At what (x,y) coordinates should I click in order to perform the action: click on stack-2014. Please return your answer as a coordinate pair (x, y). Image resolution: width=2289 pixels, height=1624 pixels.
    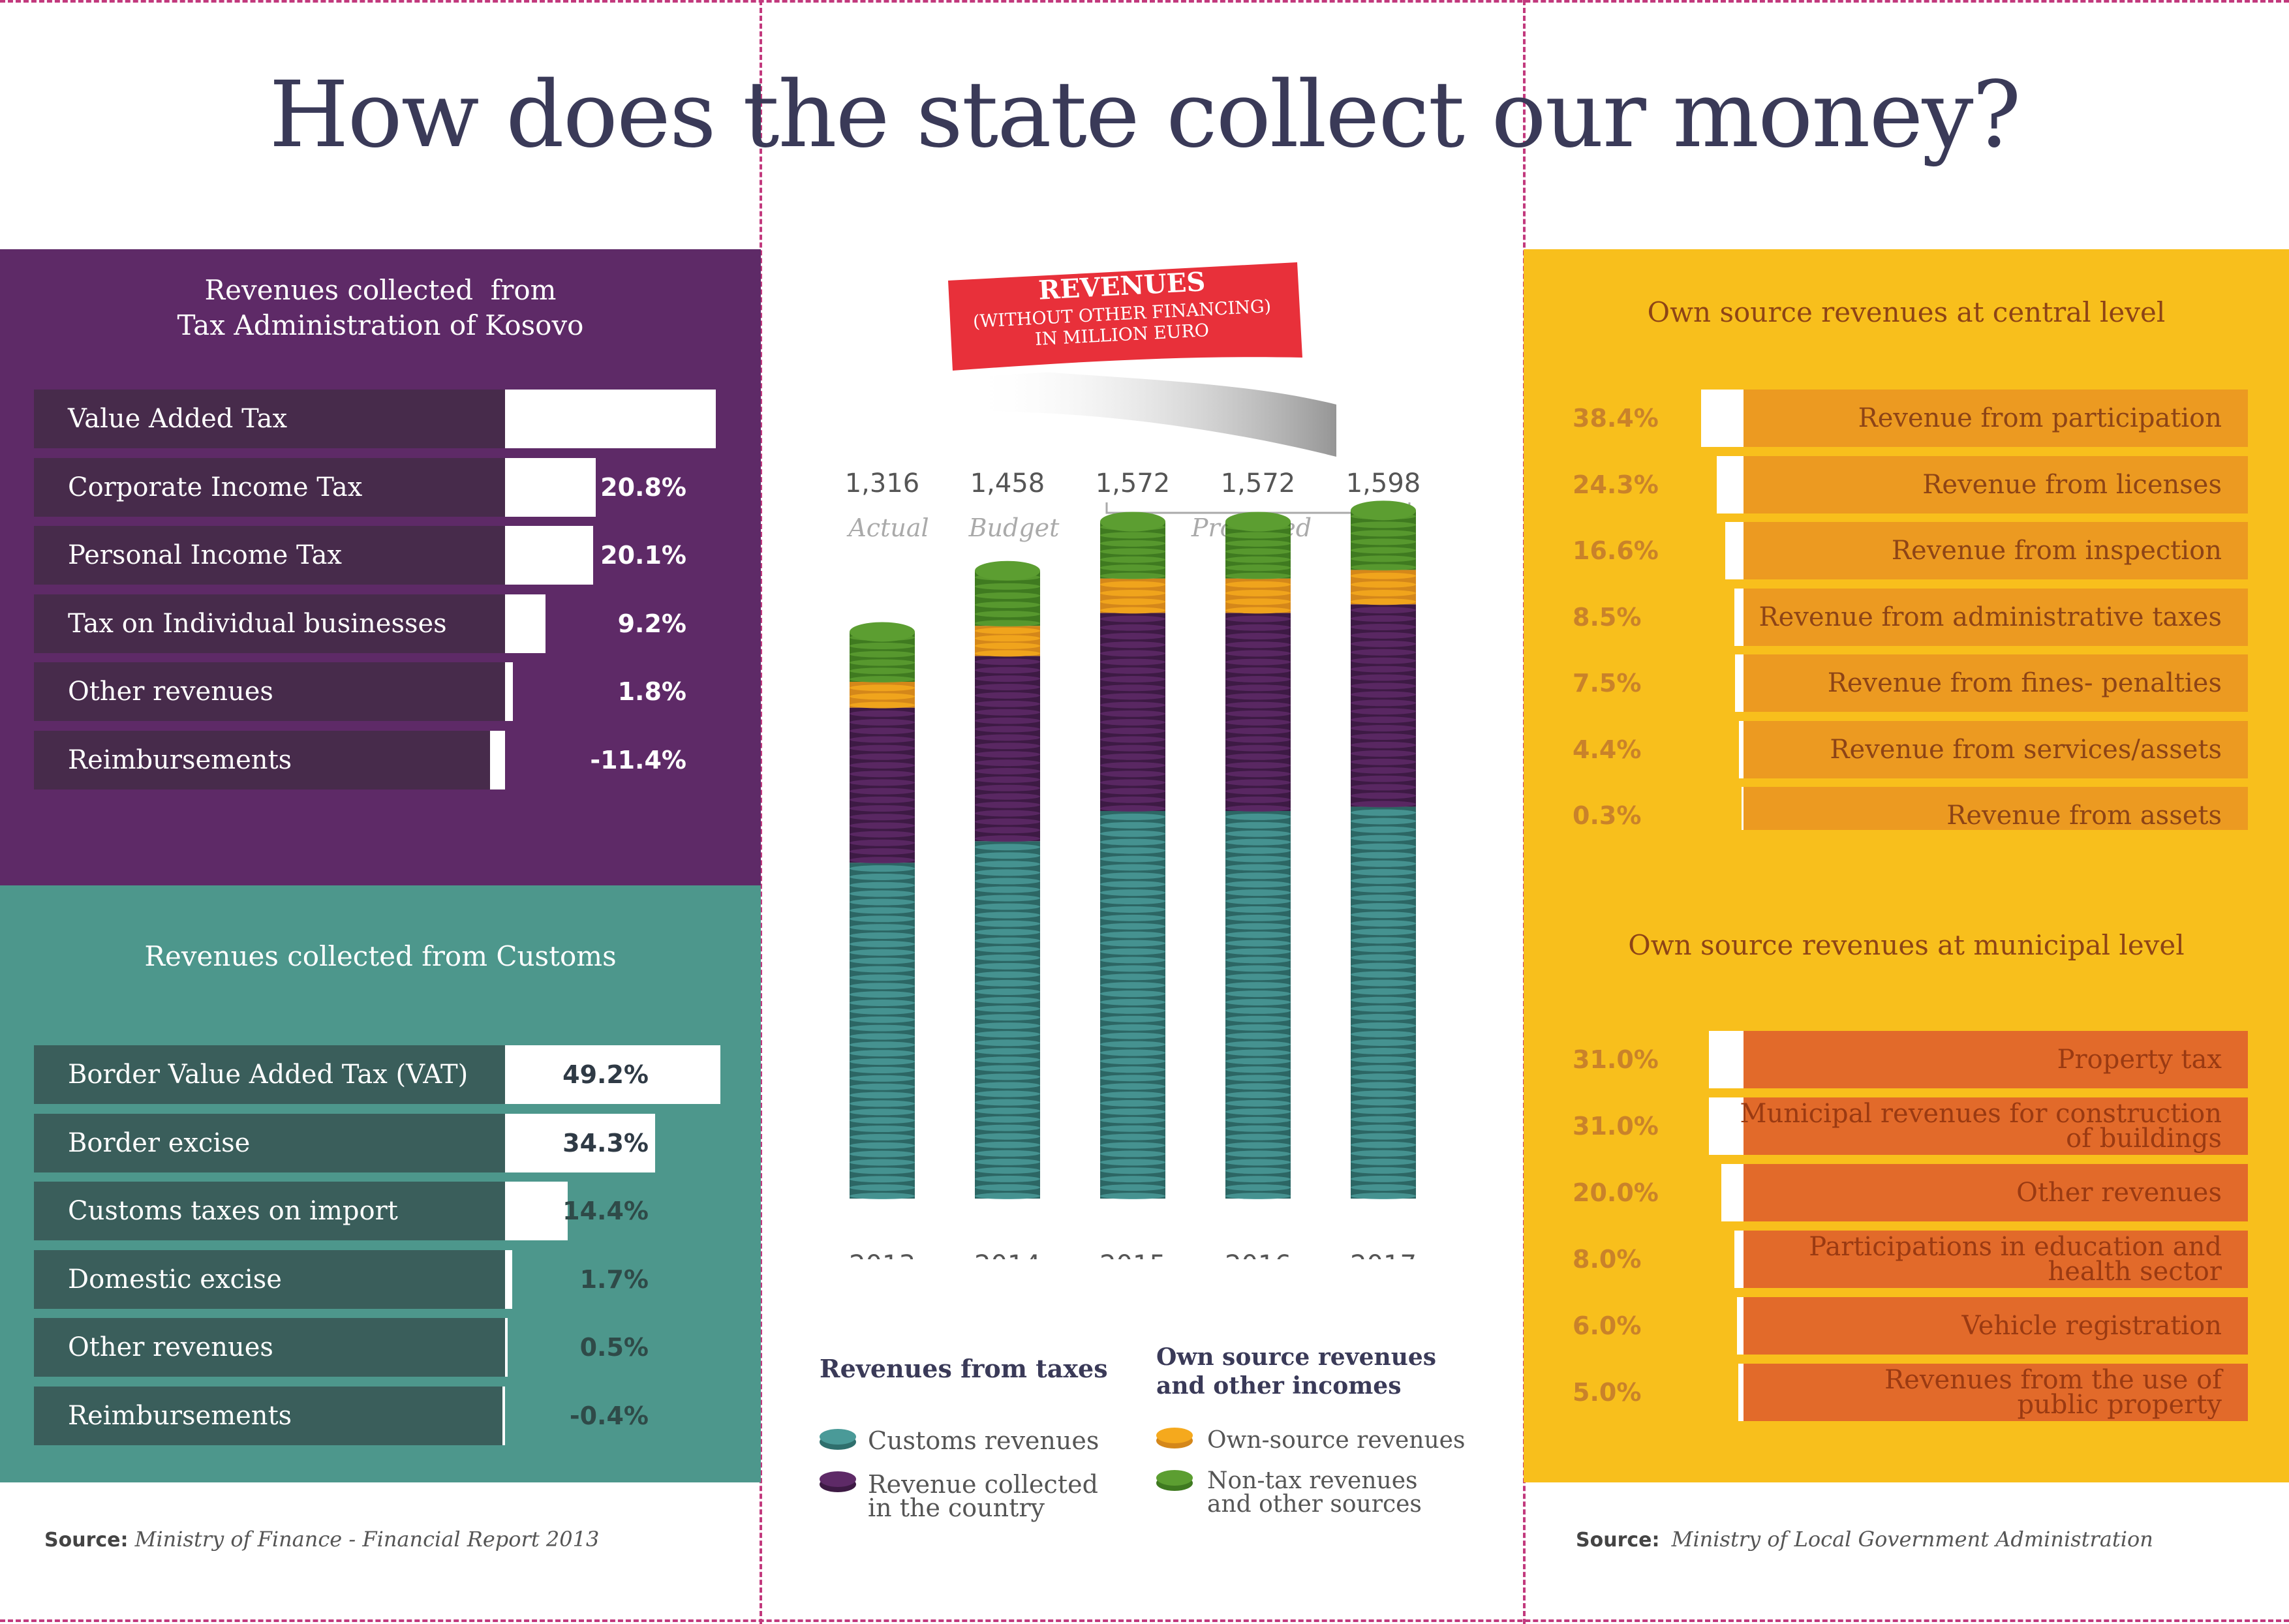
    Looking at the image, I should click on (1007, 880).